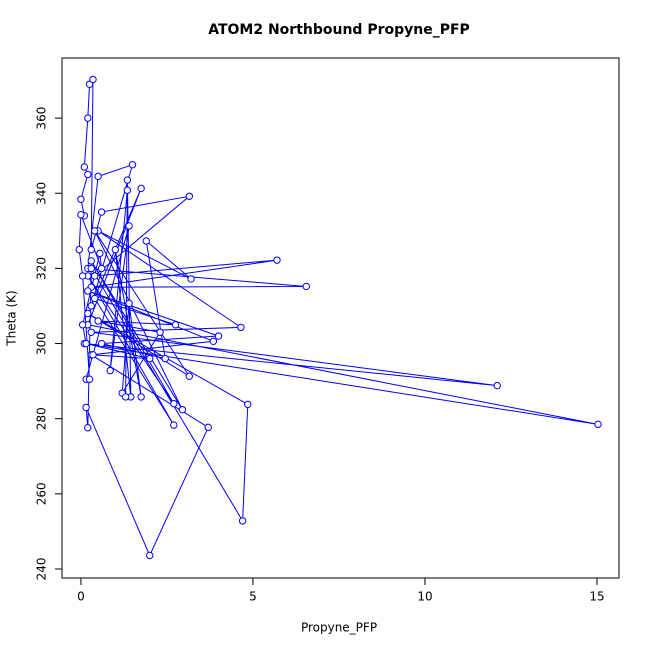 The height and width of the screenshot is (650, 650). Describe the element at coordinates (42, 193) in the screenshot. I see `y-tick-label: 340` at that location.